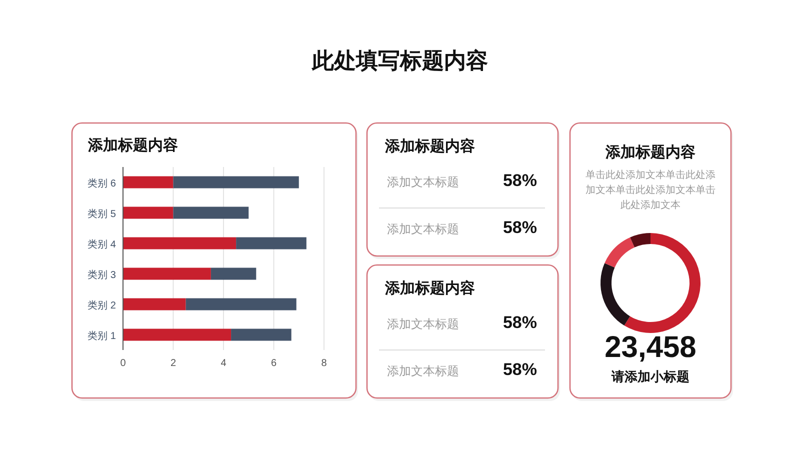 The width and height of the screenshot is (800, 450). Describe the element at coordinates (273, 363) in the screenshot. I see `x-tick-label: 6` at that location.